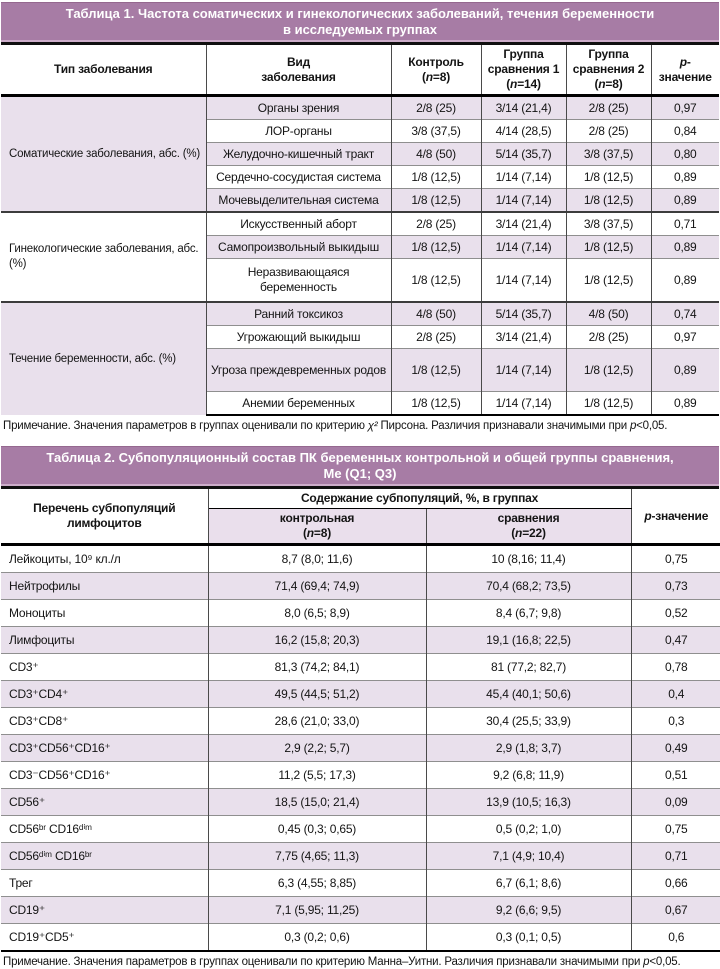 Image resolution: width=720 pixels, height=969 pixels. What do you see at coordinates (105, 613) in the screenshot?
I see `t2-subpop-cell: Моноциты` at bounding box center [105, 613].